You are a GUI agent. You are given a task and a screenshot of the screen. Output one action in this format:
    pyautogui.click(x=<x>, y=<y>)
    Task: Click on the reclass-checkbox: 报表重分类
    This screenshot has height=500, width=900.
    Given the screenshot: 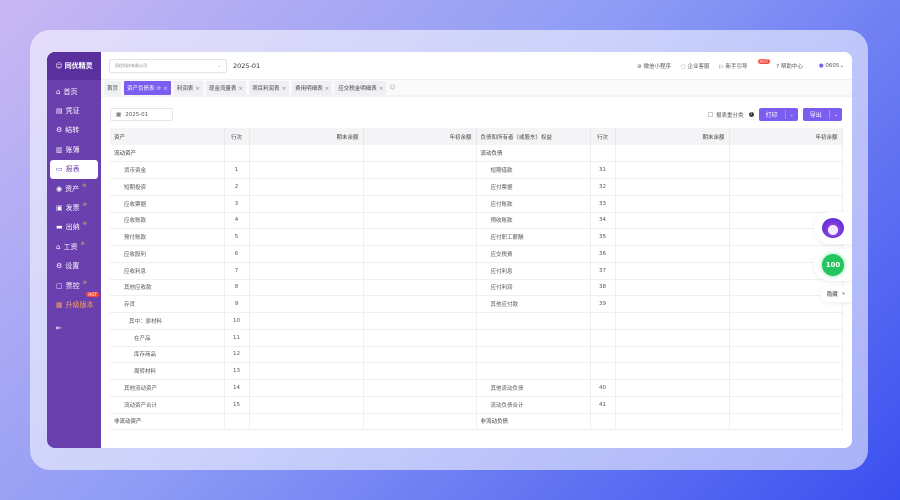 What is the action you would take?
    pyautogui.click(x=726, y=115)
    